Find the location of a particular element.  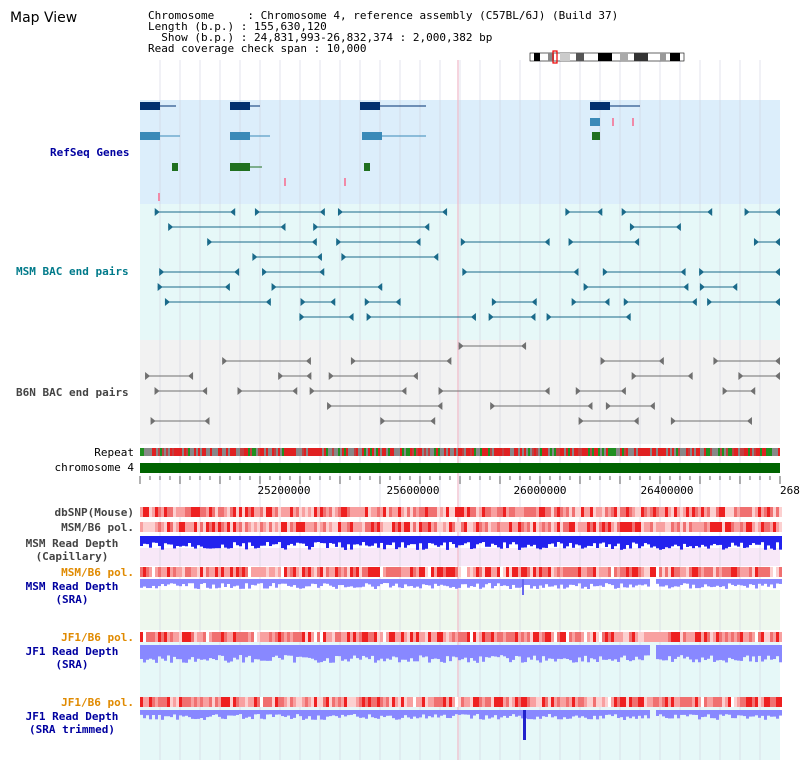

track-label-refseq: RefSeq Genes is located at coordinates (90, 152).